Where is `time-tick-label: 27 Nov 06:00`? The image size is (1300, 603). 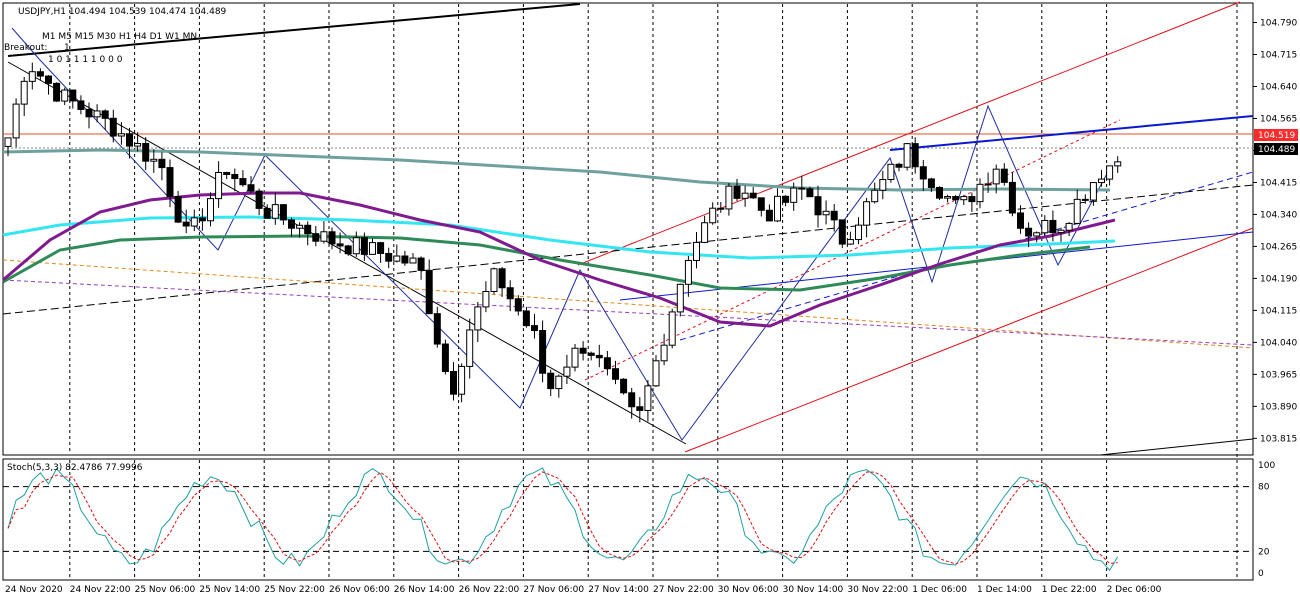
time-tick-label: 27 Nov 06:00 is located at coordinates (553, 590).